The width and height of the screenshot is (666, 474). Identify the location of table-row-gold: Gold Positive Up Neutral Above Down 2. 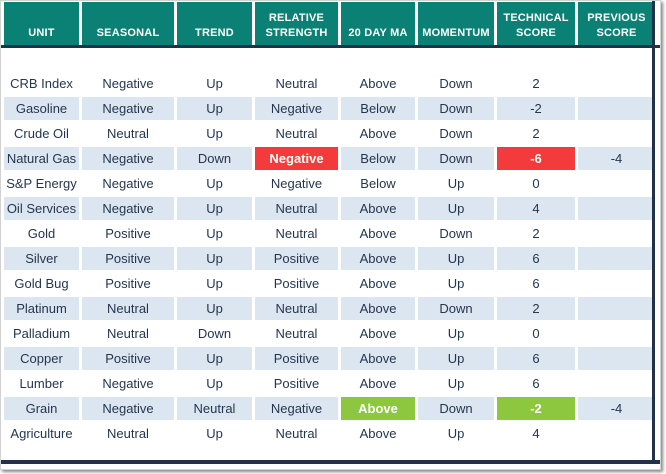
(329, 233).